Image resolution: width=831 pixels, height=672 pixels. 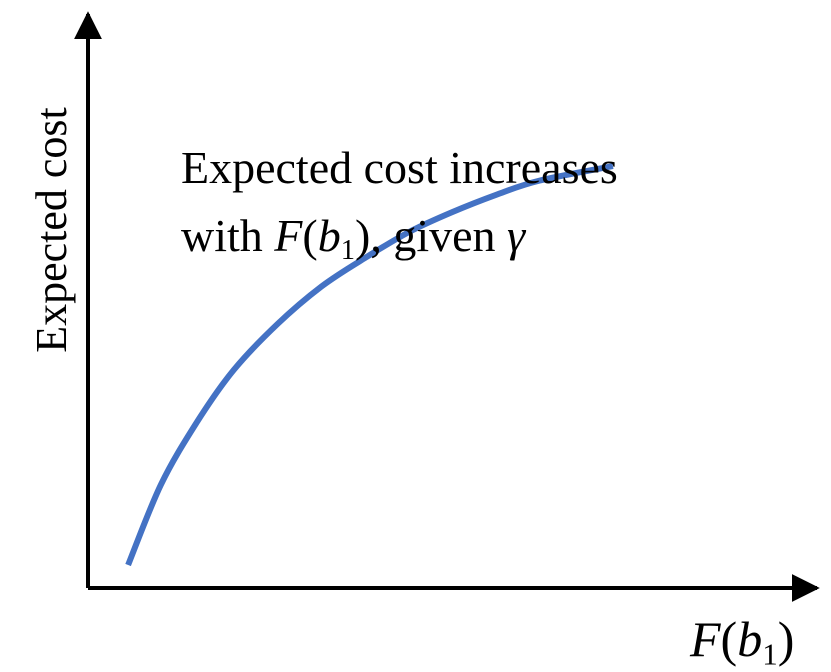 I want to click on x-axis-label-var: b, so click(x=750, y=639).